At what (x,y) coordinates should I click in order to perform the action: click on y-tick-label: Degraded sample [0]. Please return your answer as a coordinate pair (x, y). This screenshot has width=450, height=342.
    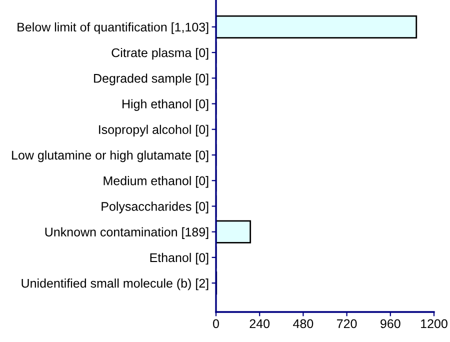
    Looking at the image, I should click on (151, 80).